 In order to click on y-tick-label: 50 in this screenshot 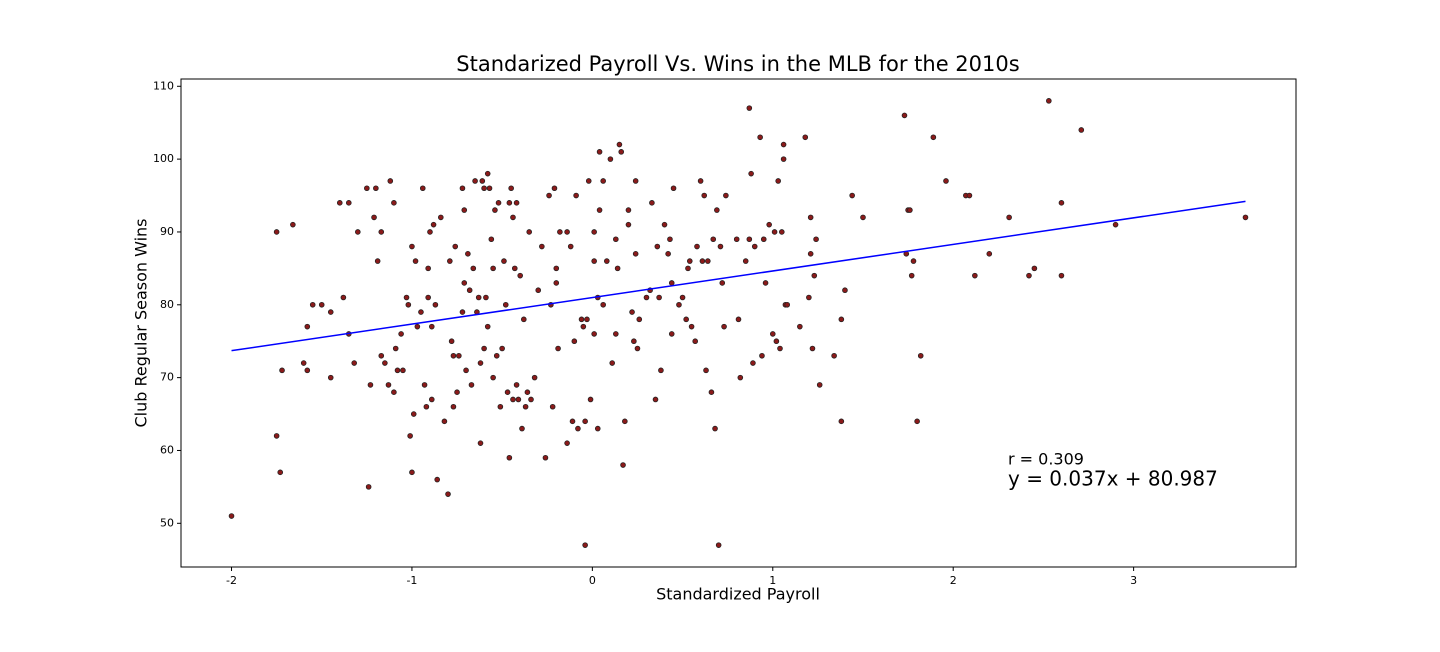, I will do `click(167, 522)`.